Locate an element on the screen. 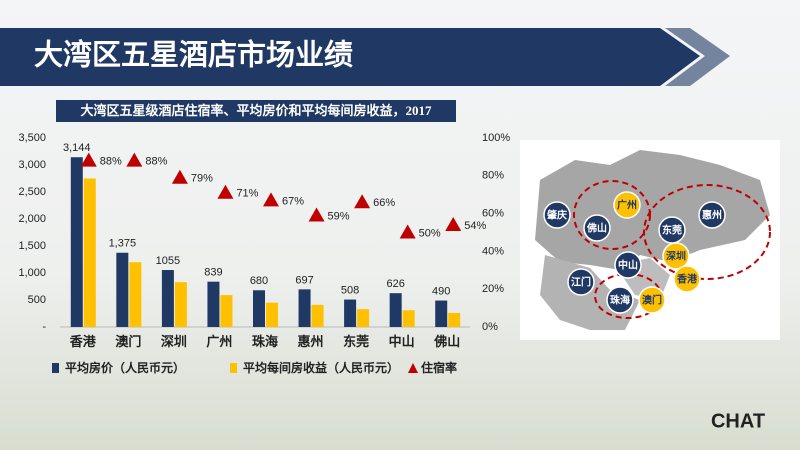 The image size is (800, 450). x-tick-label: 佛山 is located at coordinates (446, 341).